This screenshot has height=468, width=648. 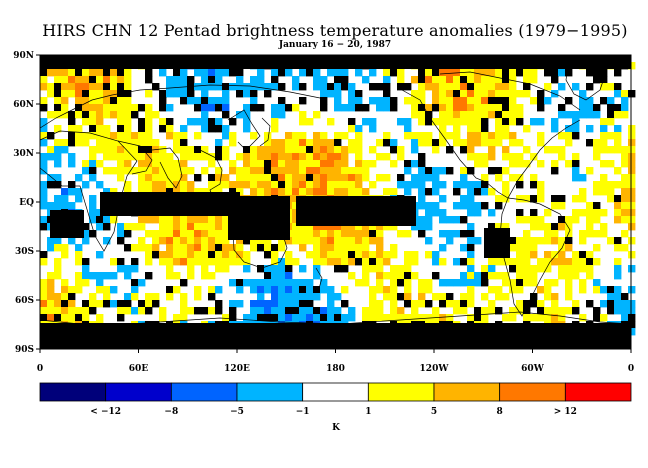 I want to click on lon-label: 120W, so click(x=435, y=369).